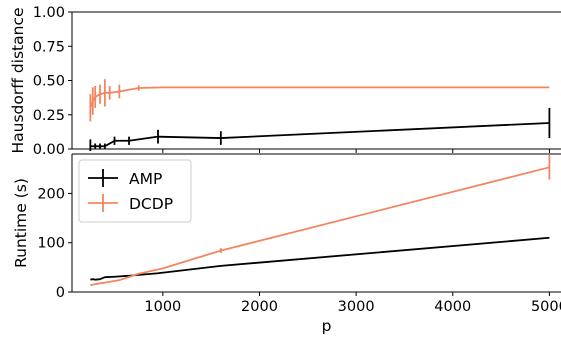 The width and height of the screenshot is (561, 339). I want to click on xtick-label: 4000, so click(452, 307).